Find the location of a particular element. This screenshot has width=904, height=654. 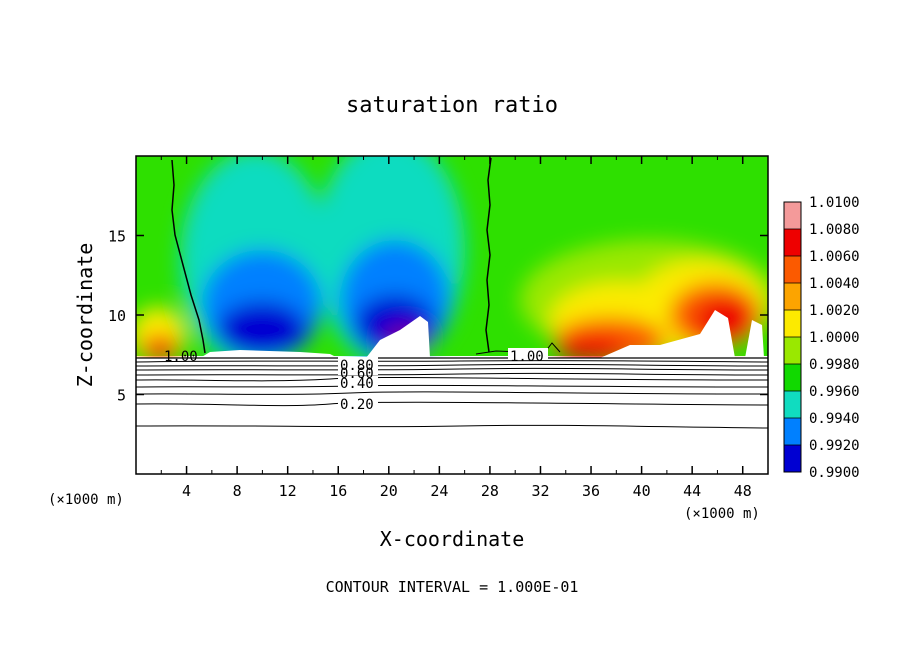

colorbar-label: 0.9900 is located at coordinates (834, 473).